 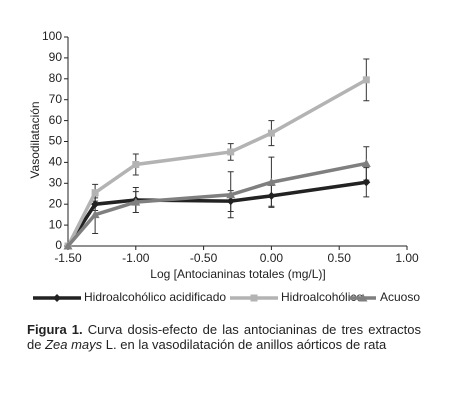 What do you see at coordinates (52, 36) in the screenshot?
I see `y-tick-label: 100` at bounding box center [52, 36].